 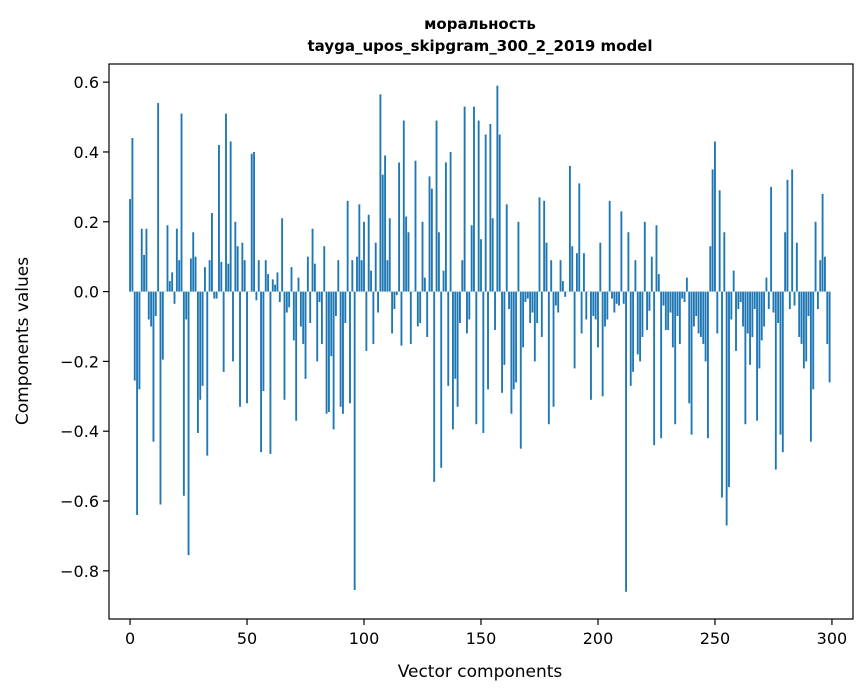 What do you see at coordinates (84, 327) in the screenshot?
I see `y-axis-ticks: 0.6 0.4 0.2 0.0 −0.2 −0.4 −0.6 −0.8` at bounding box center [84, 327].